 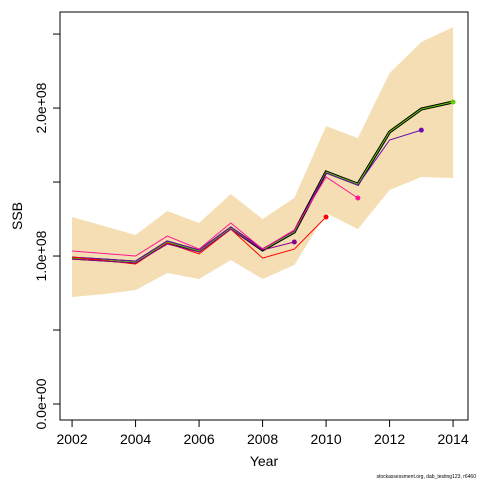 I want to click on y-tick-label: 2.0e+08, so click(x=41, y=107).